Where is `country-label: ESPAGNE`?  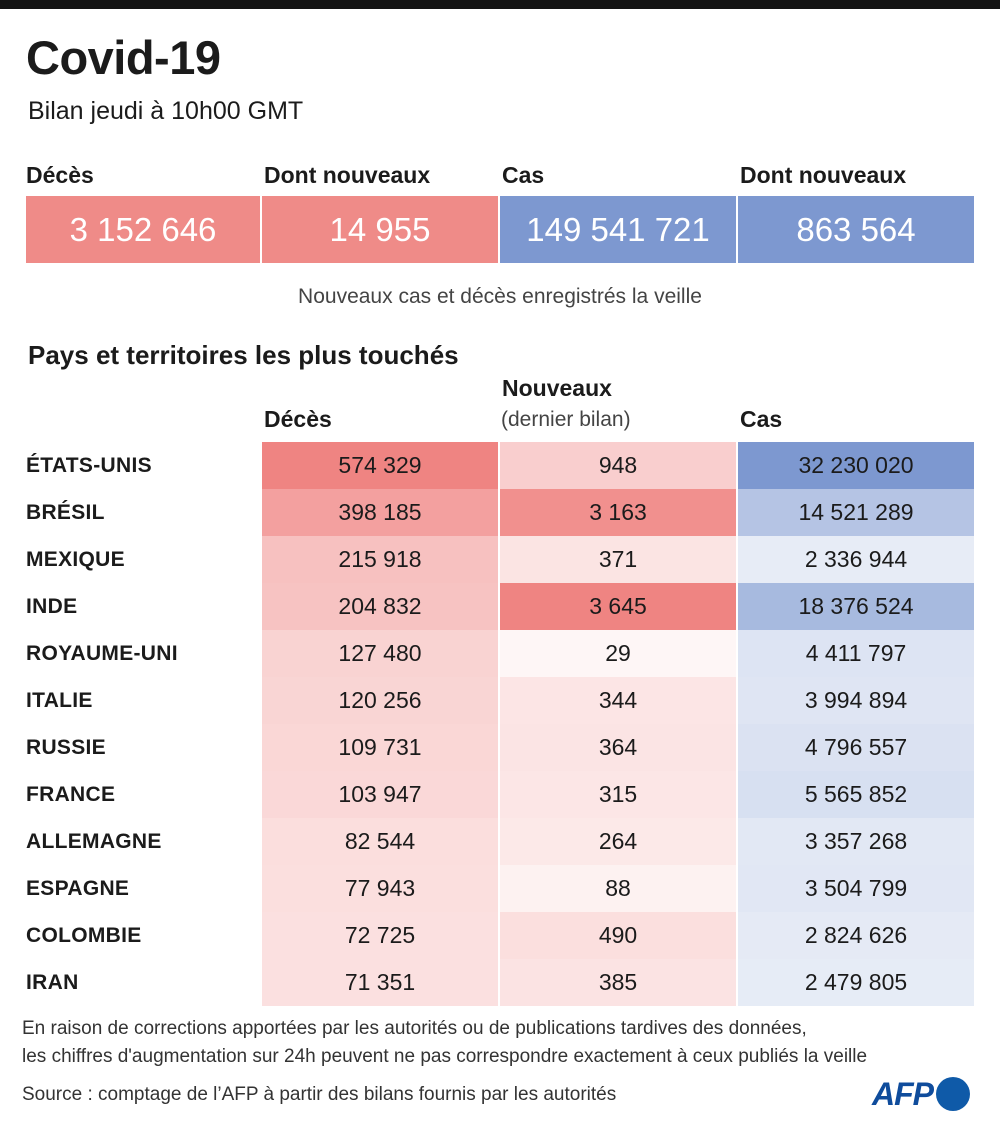 country-label: ESPAGNE is located at coordinates (78, 888).